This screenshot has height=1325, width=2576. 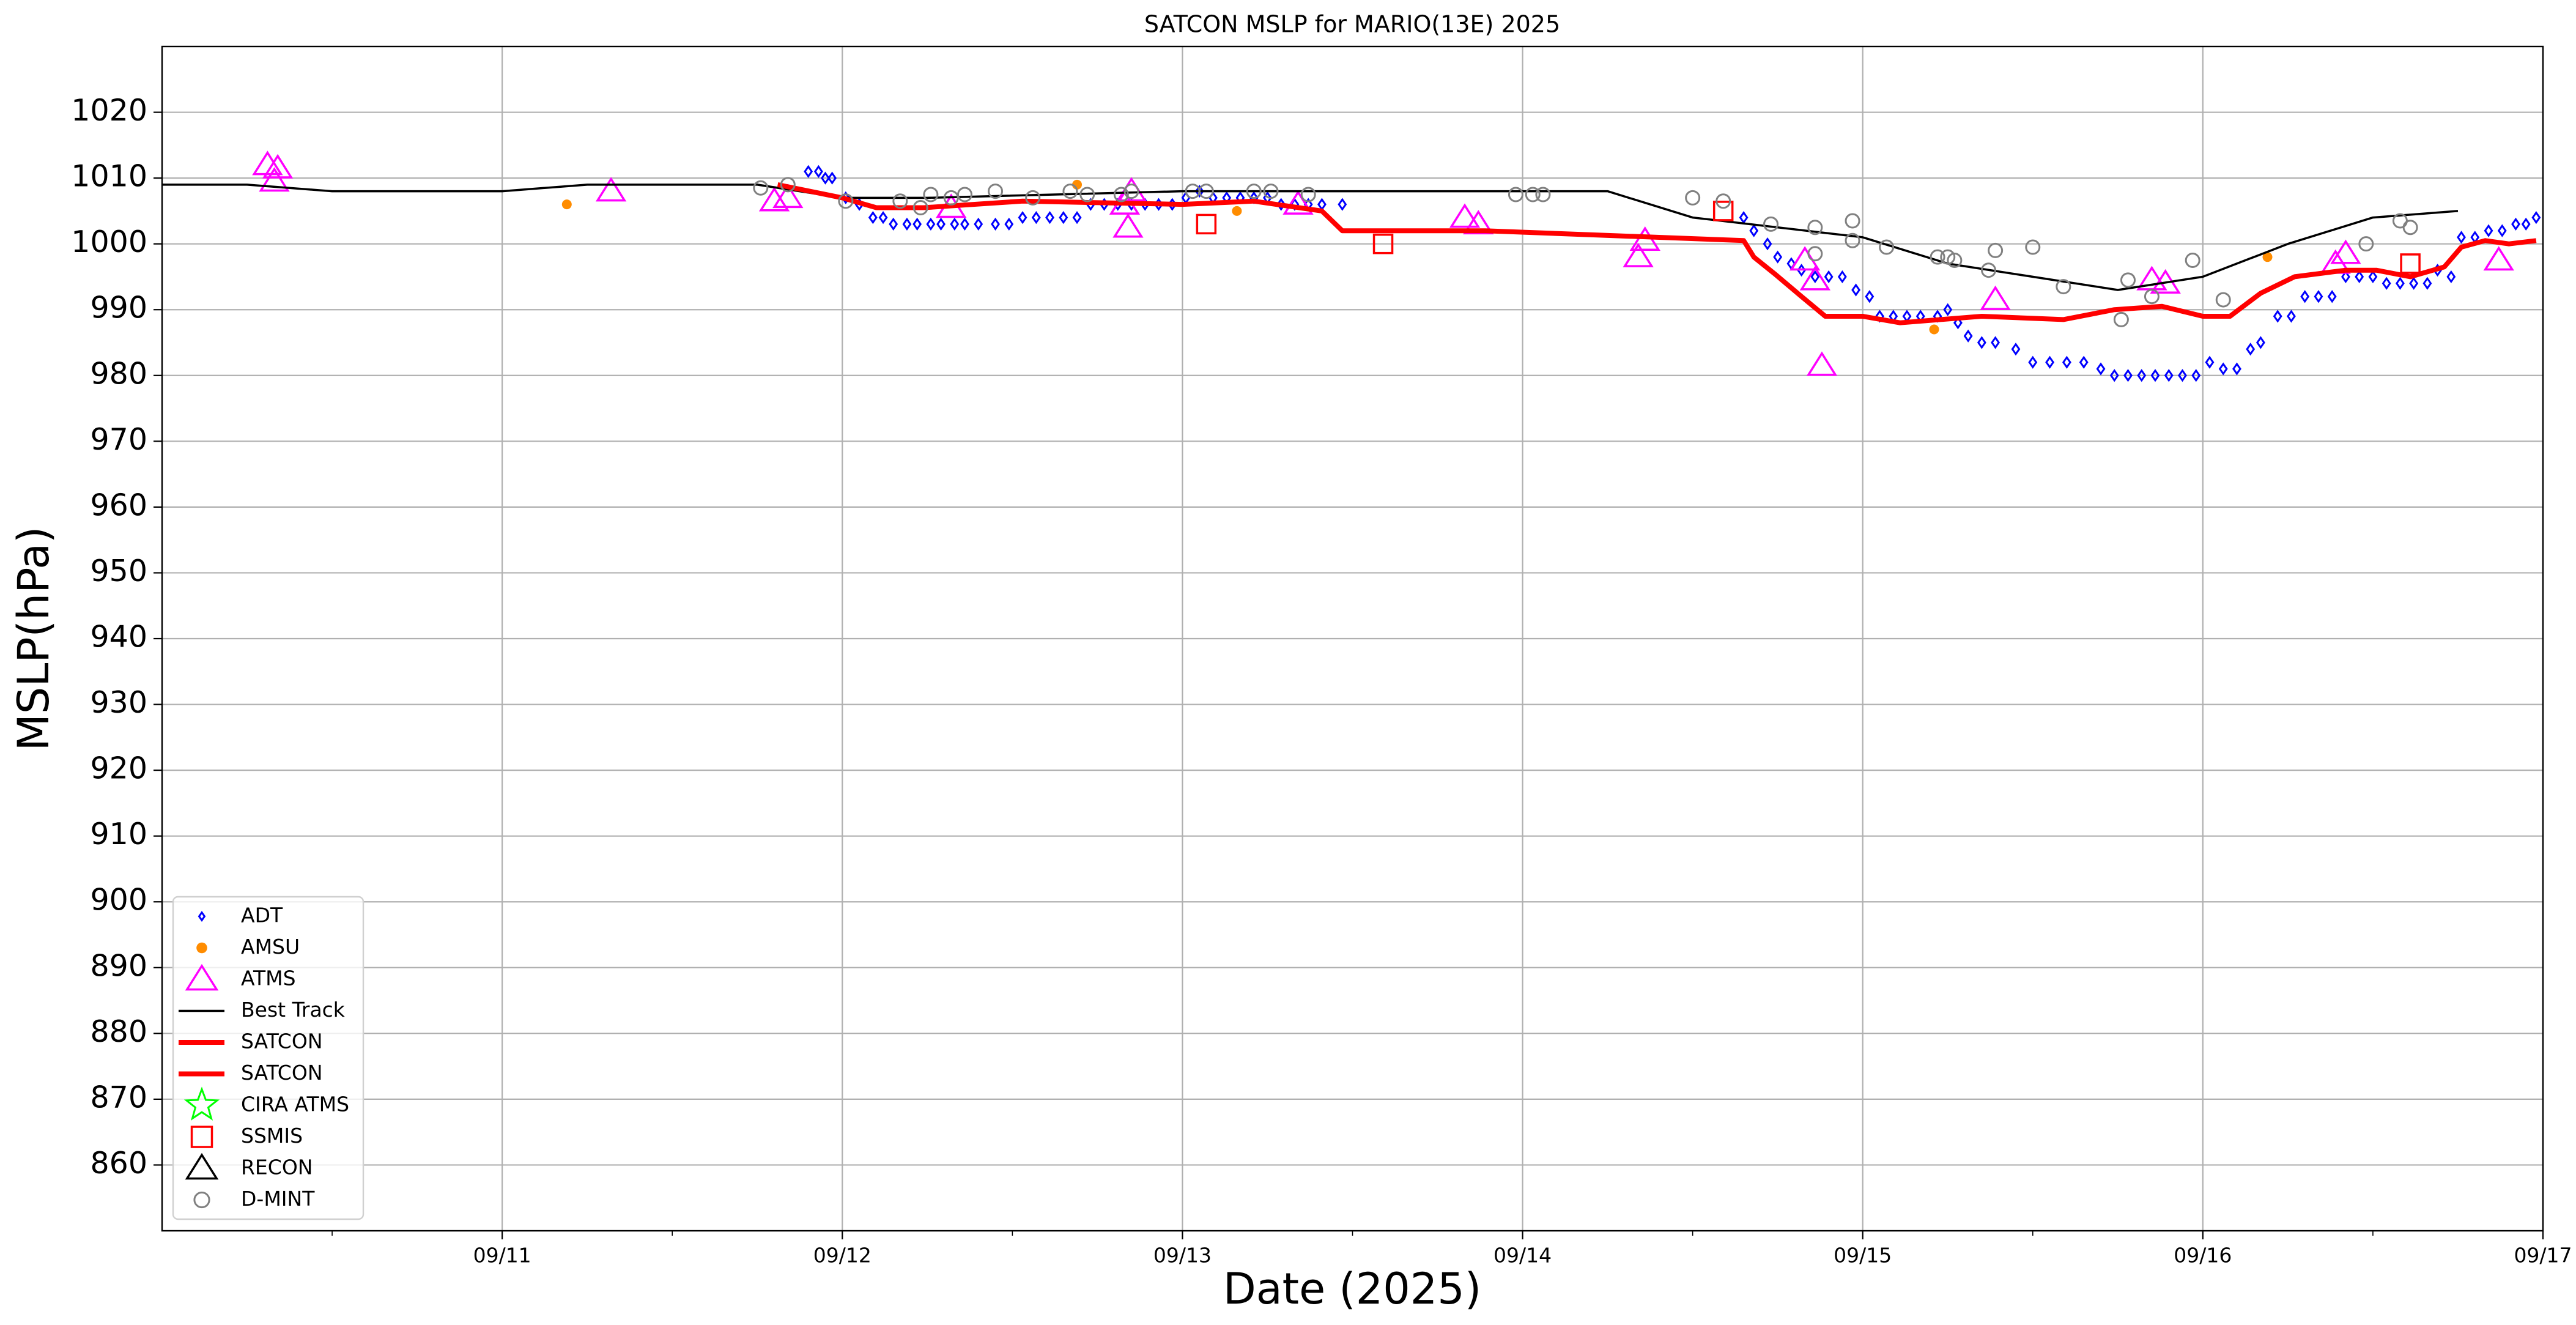 What do you see at coordinates (109, 242) in the screenshot?
I see `y-tick-label: 1000` at bounding box center [109, 242].